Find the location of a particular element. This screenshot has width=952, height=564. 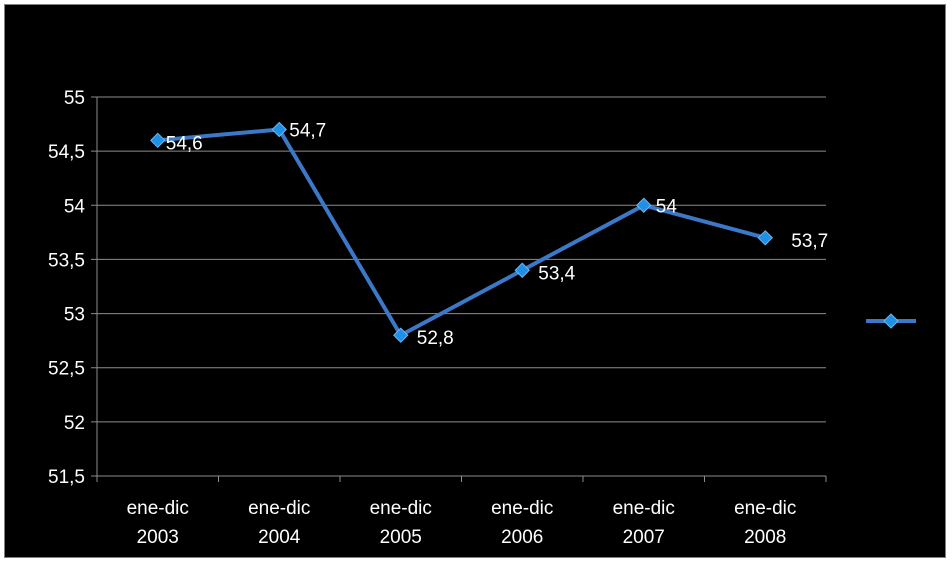

y-tick-label: 52 is located at coordinates (74, 423).